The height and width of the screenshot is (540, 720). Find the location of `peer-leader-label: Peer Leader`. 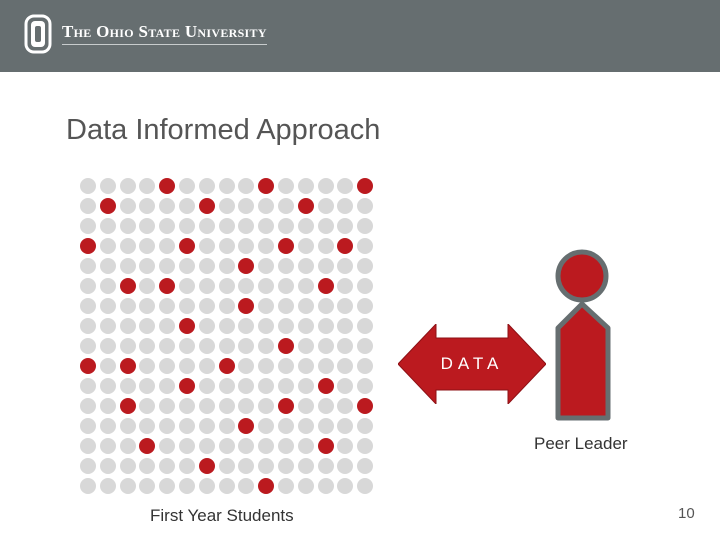

peer-leader-label: Peer Leader is located at coordinates (581, 443).